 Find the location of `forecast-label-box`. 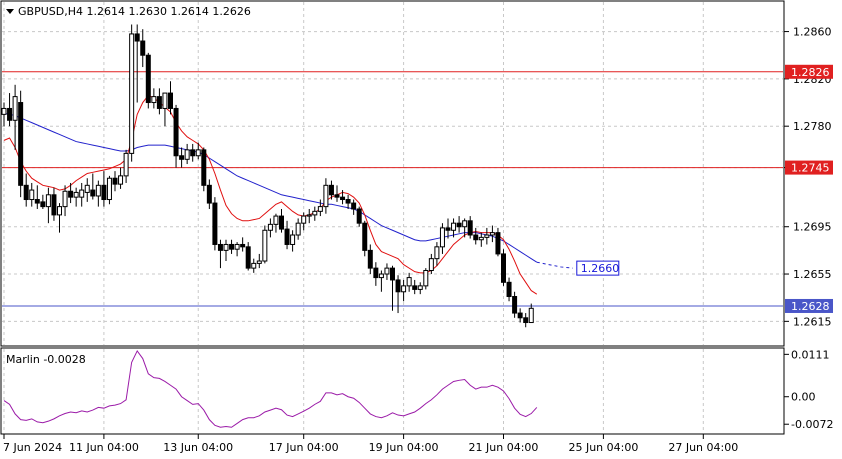

forecast-label-box is located at coordinates (598, 268).